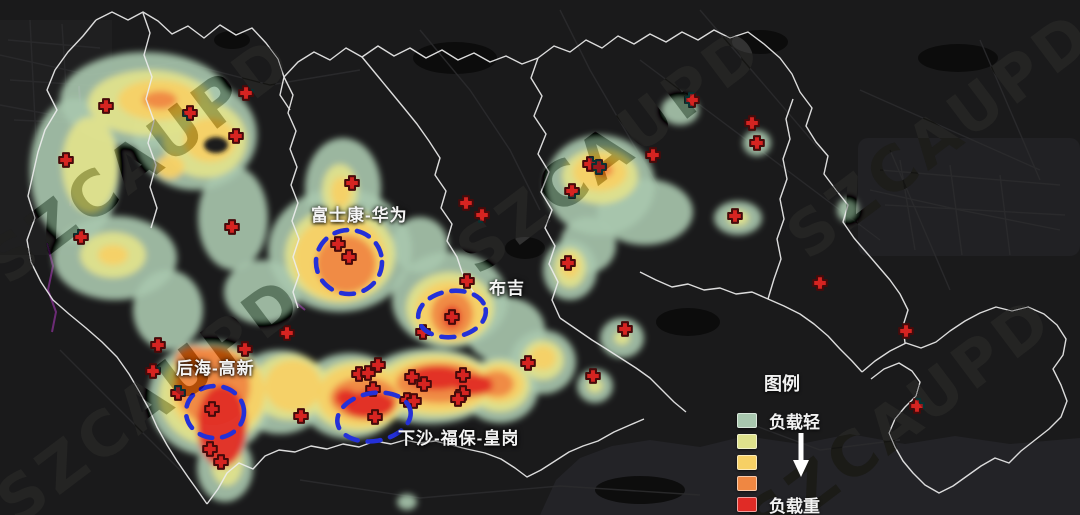 The image size is (1080, 515). Describe the element at coordinates (359, 215) in the screenshot. I see `map-annotation-label: 富士康-华为` at that location.